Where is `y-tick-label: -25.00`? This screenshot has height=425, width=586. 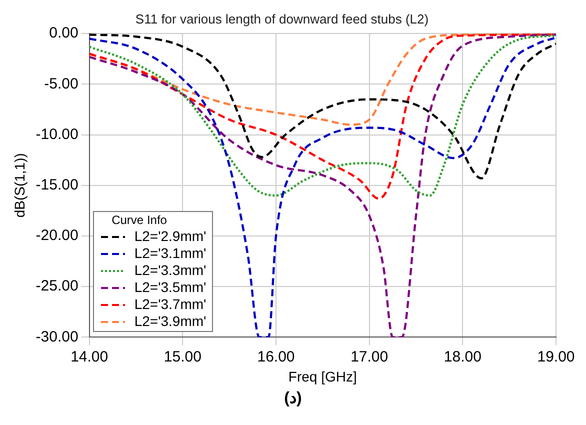 y-tick-label: -25.00 is located at coordinates (57, 286).